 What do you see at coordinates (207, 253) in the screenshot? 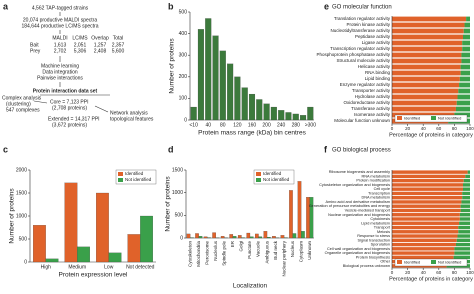
I see `x-tick-label: Peroxisome` at bounding box center [207, 253].